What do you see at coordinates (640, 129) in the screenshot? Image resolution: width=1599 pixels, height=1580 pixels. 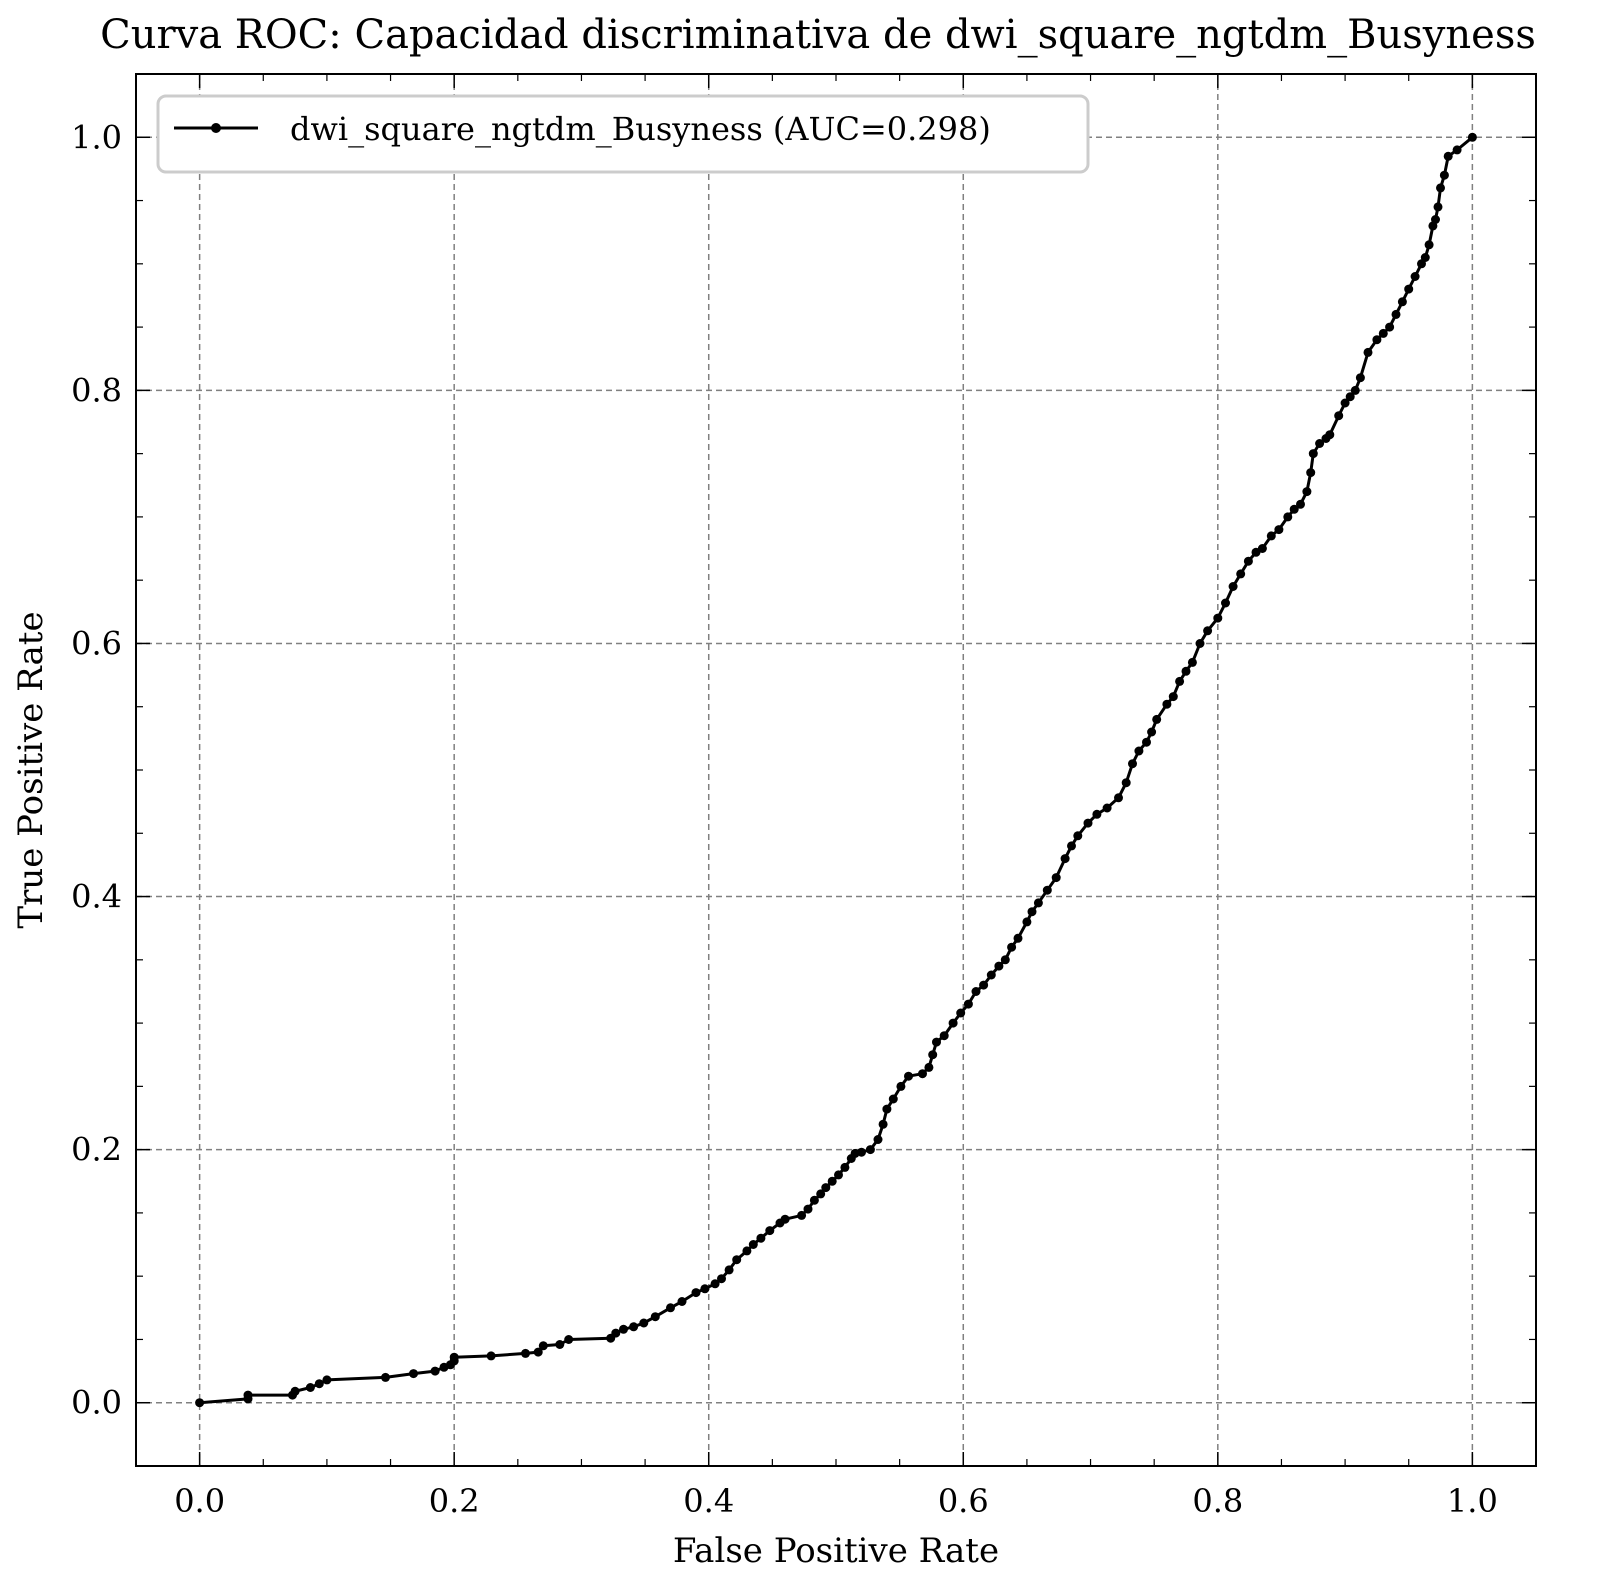 I see `legend-label: dwi_square_ngtdm_Busyness (AUC=0.298)` at bounding box center [640, 129].